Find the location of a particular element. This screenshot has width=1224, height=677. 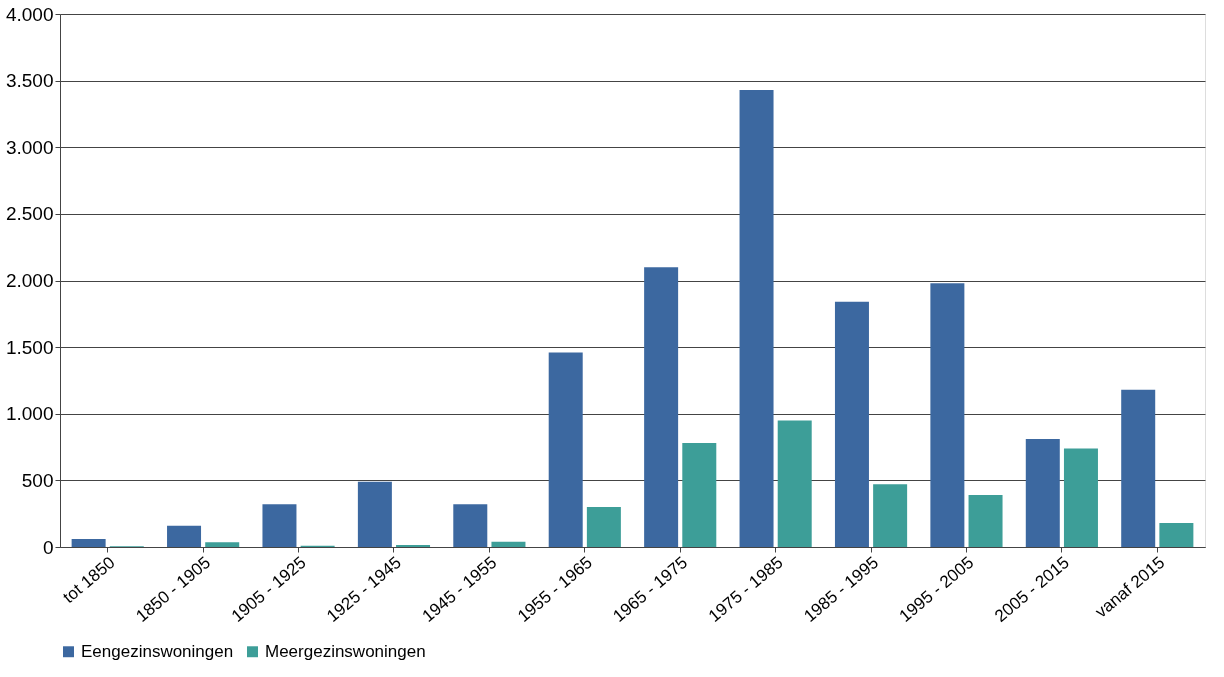

y-tick-label: 500 is located at coordinates (37, 480).